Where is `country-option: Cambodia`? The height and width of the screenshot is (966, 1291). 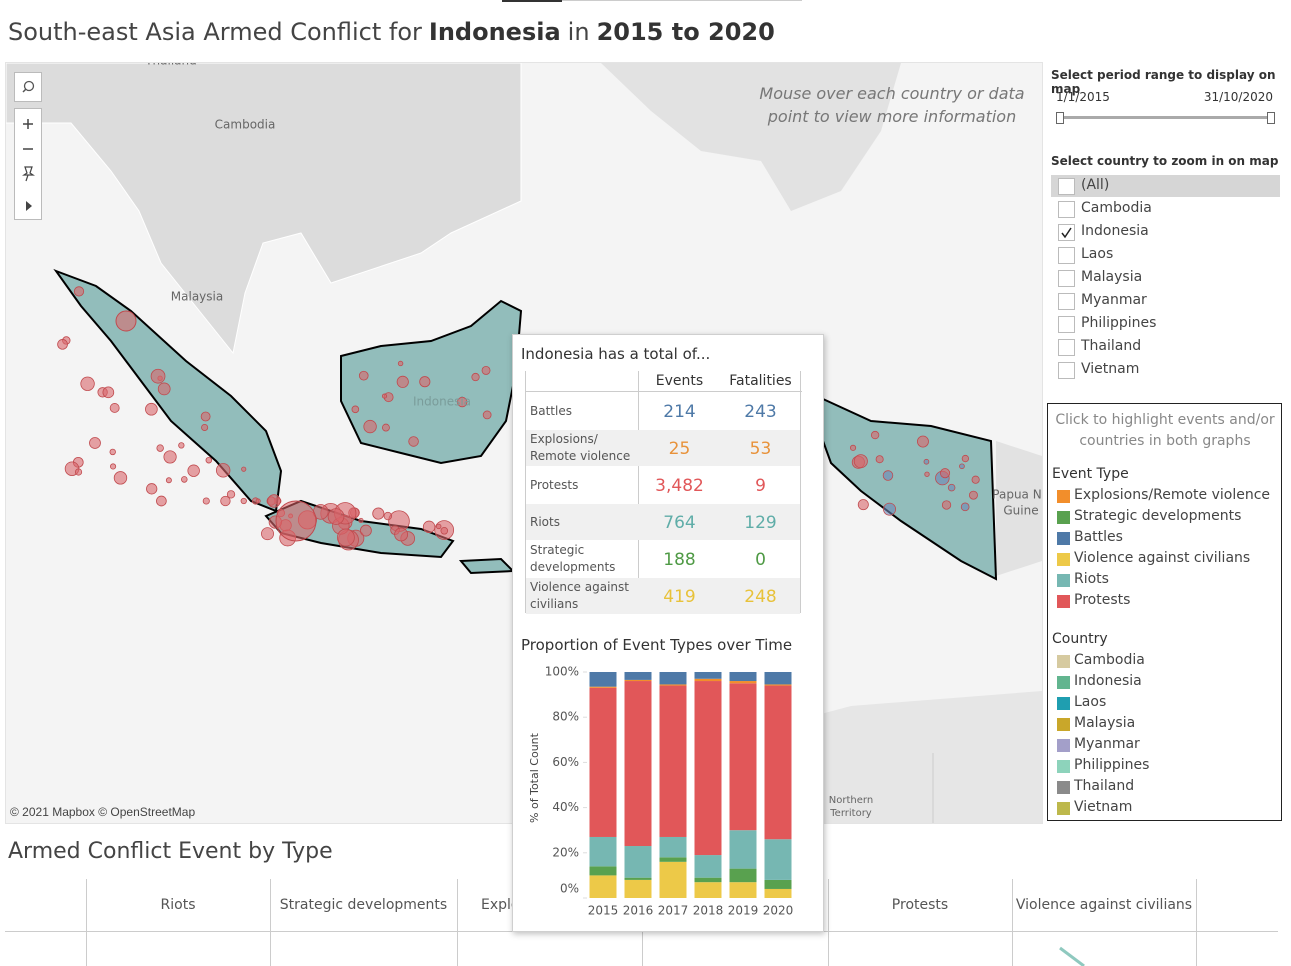
country-option: Cambodia is located at coordinates (1165, 209).